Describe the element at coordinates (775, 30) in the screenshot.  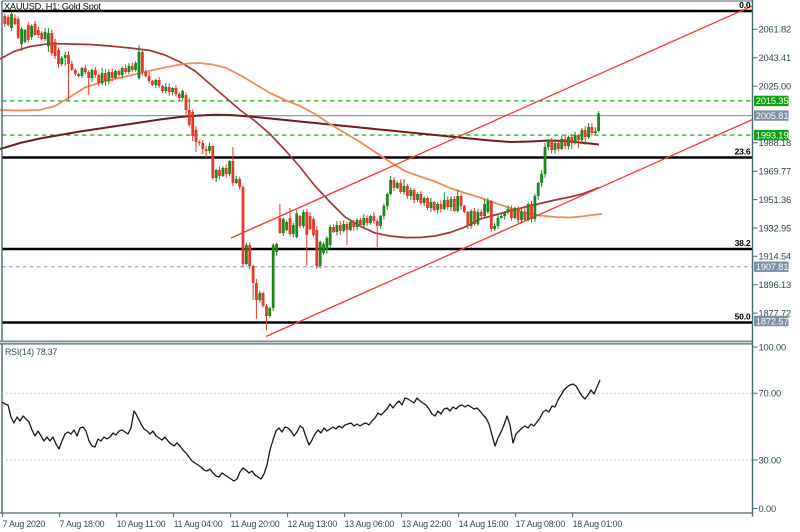
I see `svg-text: 2061.82` at that location.